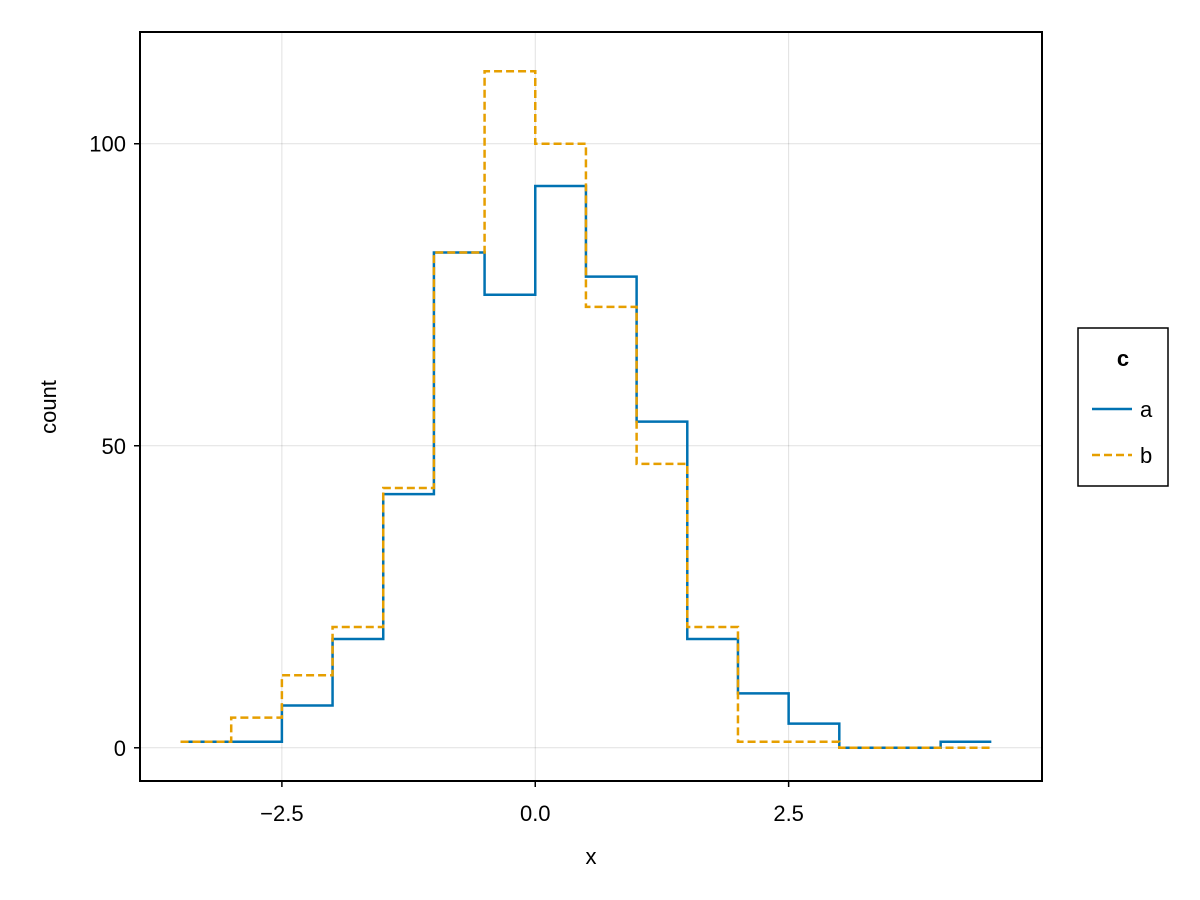 The height and width of the screenshot is (900, 1200). I want to click on x-axis-title: x, so click(591, 856).